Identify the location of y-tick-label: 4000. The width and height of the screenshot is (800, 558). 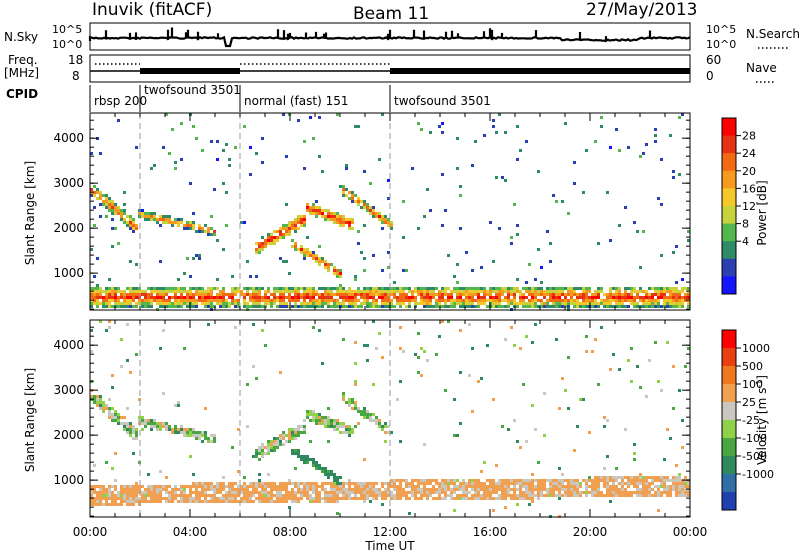
(68, 345).